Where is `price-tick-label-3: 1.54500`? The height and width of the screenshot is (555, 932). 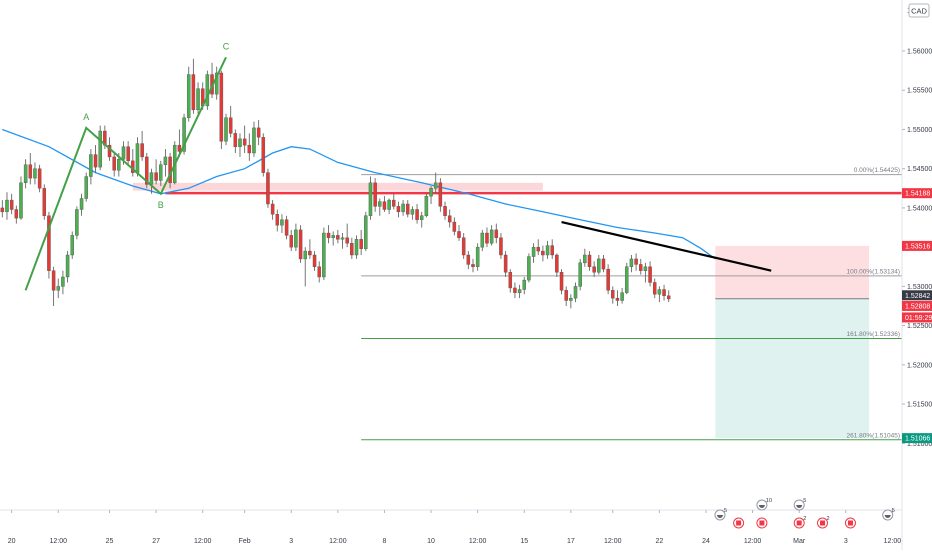 price-tick-label-3: 1.54500 is located at coordinates (919, 169).